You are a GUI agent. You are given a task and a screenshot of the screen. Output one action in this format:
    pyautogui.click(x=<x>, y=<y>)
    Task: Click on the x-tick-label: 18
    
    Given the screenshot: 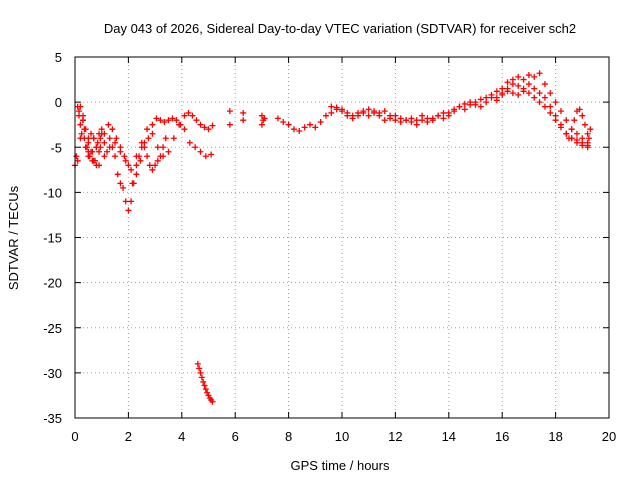 What is the action you would take?
    pyautogui.click(x=555, y=436)
    